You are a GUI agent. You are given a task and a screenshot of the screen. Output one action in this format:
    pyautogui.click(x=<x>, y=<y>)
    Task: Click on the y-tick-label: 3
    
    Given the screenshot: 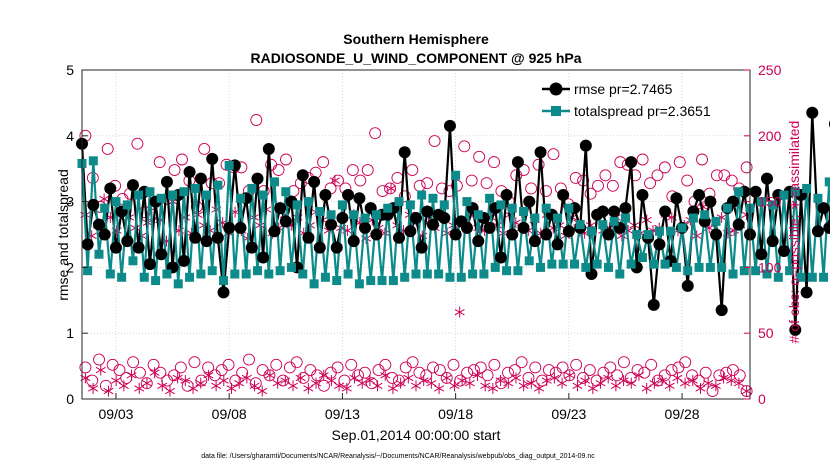 What is the action you would take?
    pyautogui.click(x=70, y=202)
    